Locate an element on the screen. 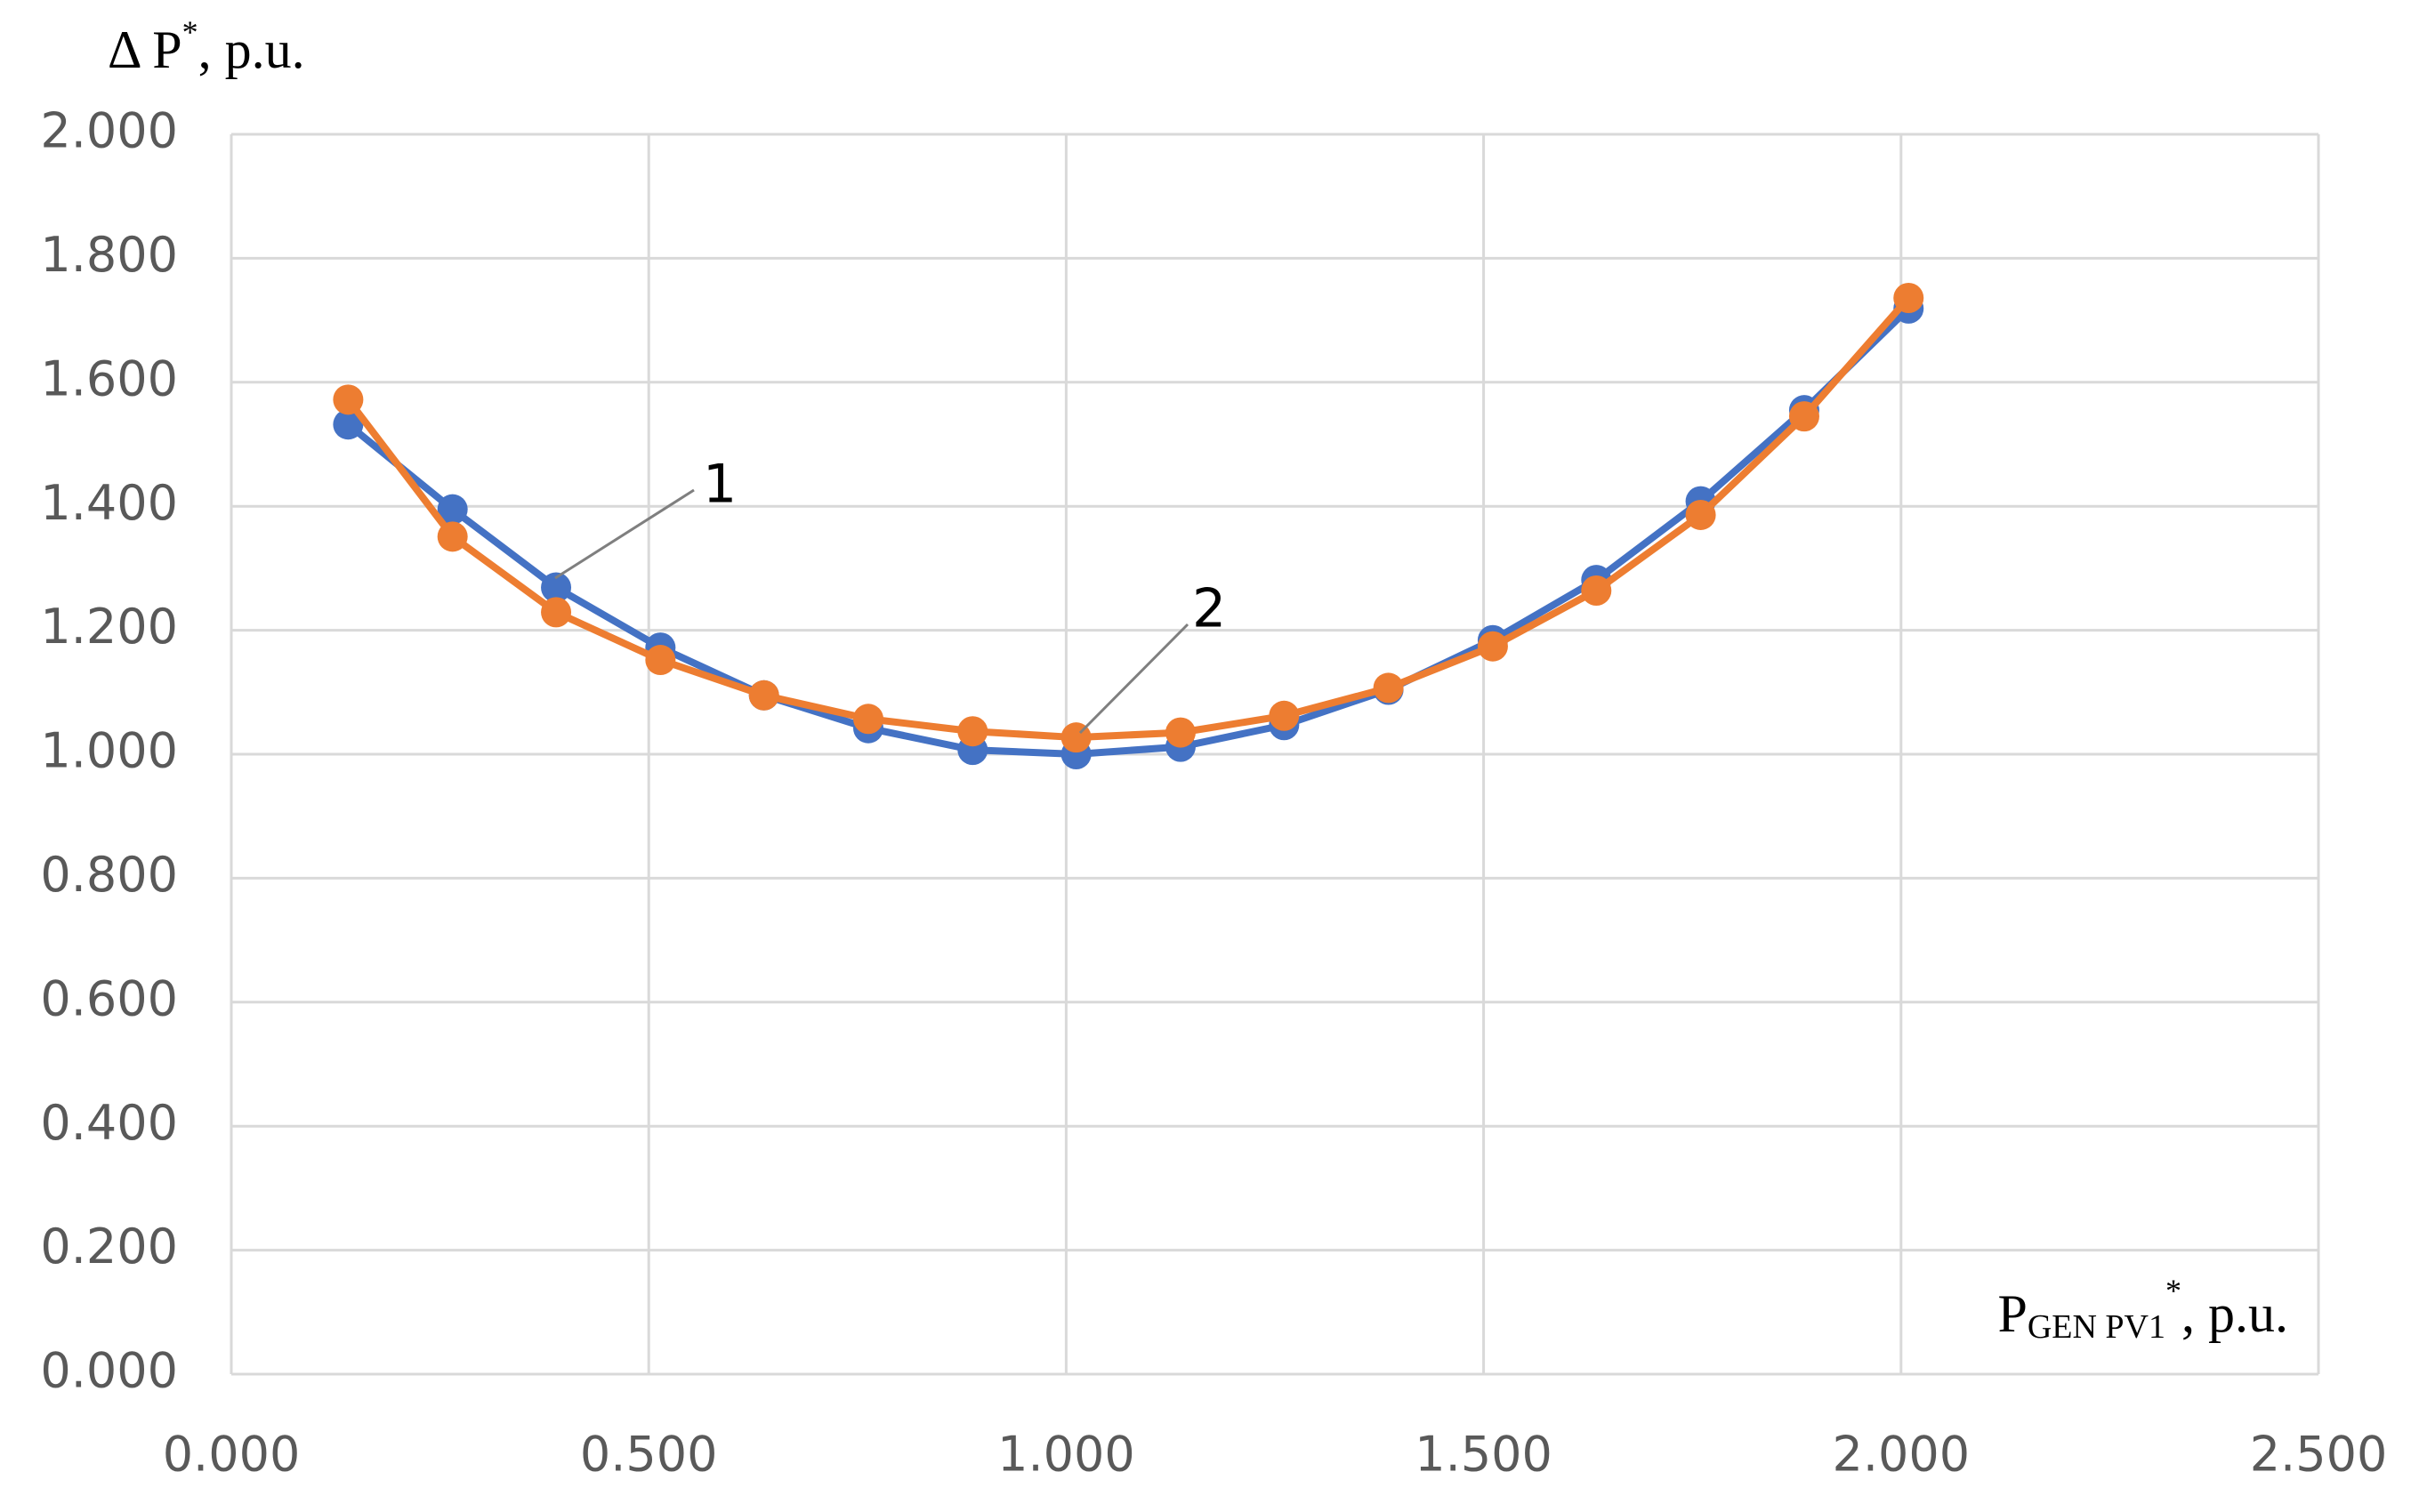 This screenshot has width=2419, height=1512. annotation: 1 is located at coordinates (720, 485).